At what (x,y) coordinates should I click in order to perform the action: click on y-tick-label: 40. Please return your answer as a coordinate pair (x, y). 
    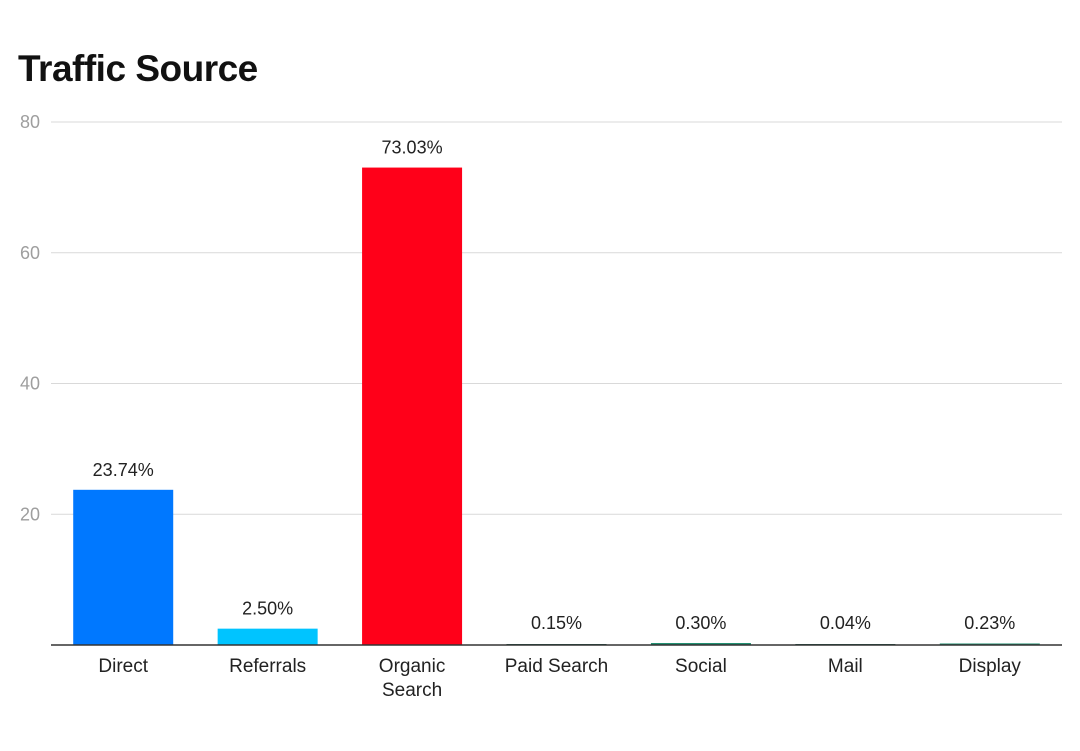
    Looking at the image, I should click on (30, 384).